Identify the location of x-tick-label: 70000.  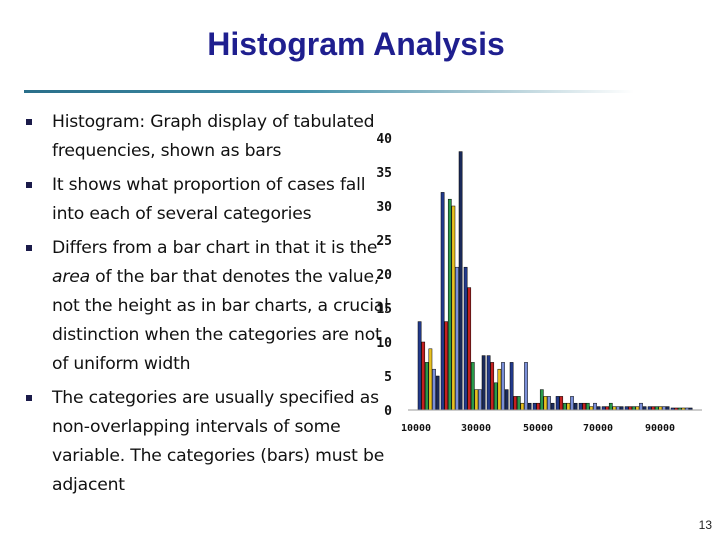
(598, 428).